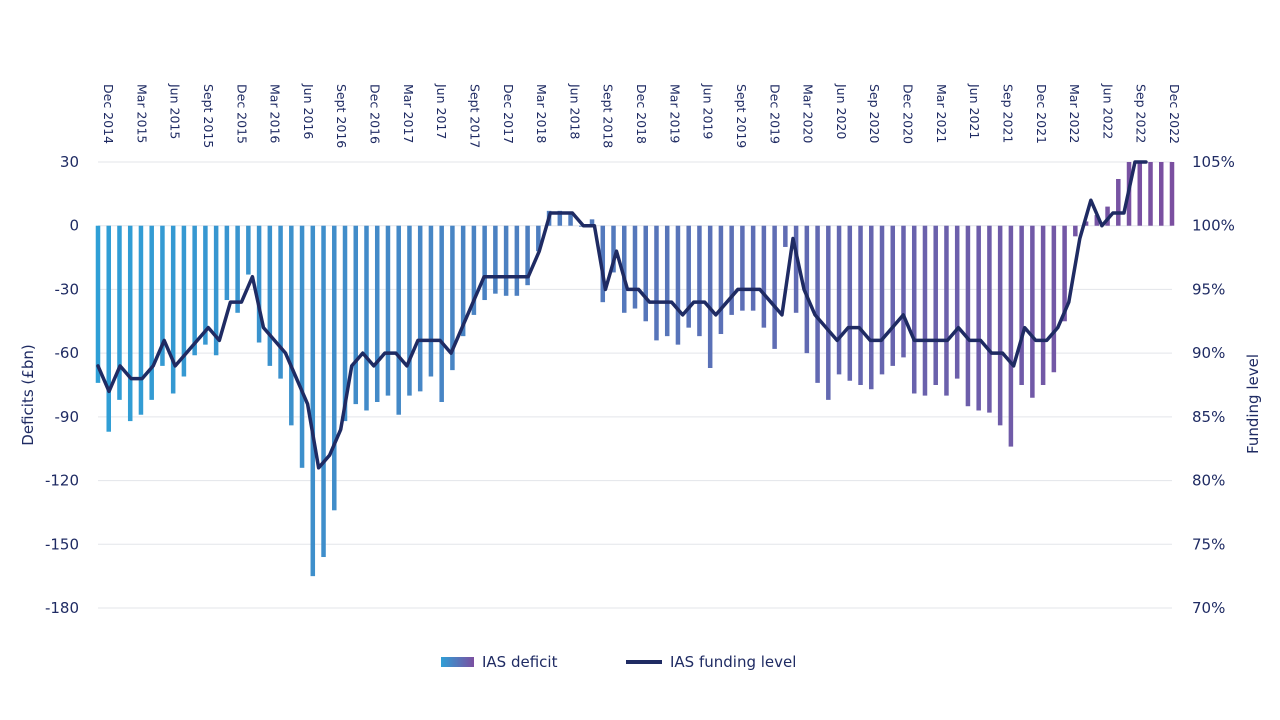 The height and width of the screenshot is (720, 1280). Describe the element at coordinates (708, 111) in the screenshot. I see `x-tick: Jun 2019` at that location.